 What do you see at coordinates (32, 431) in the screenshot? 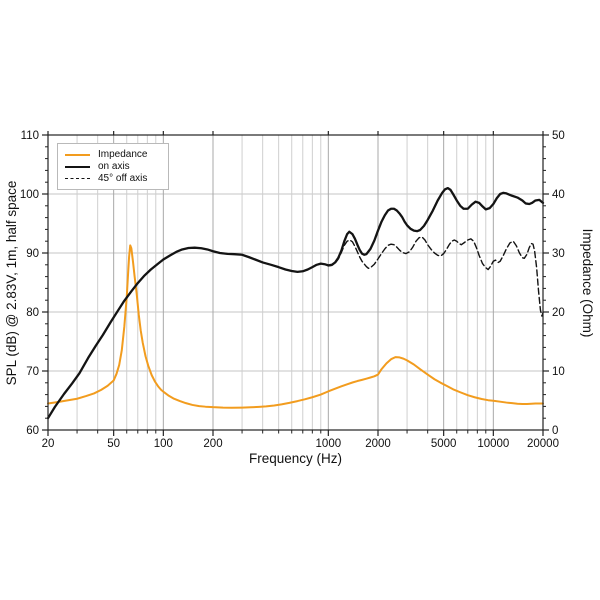
I see `y-left-tick-label: 60` at bounding box center [32, 431].